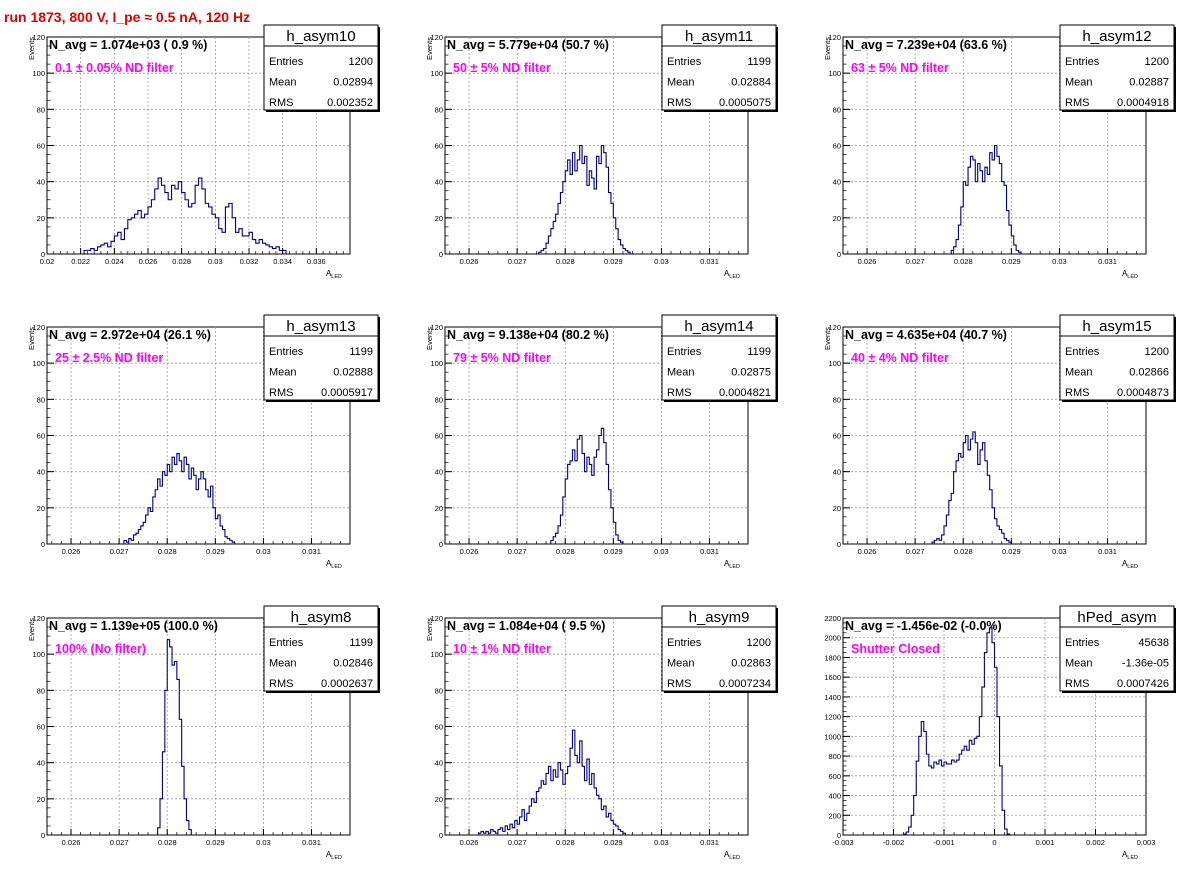 This screenshot has height=872, width=1196. Describe the element at coordinates (114, 261) in the screenshot. I see `x-tick-label: 0.024` at that location.